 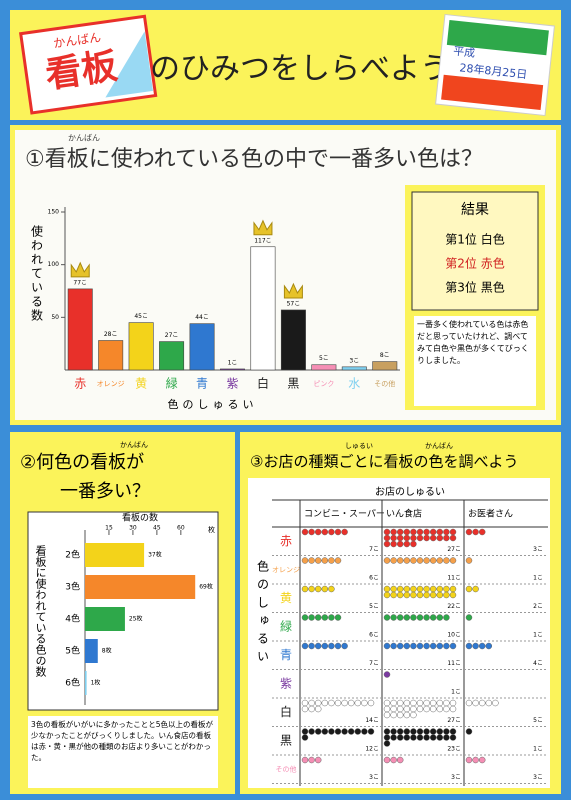 I want to click on value-label: 8こ, so click(x=385, y=355).